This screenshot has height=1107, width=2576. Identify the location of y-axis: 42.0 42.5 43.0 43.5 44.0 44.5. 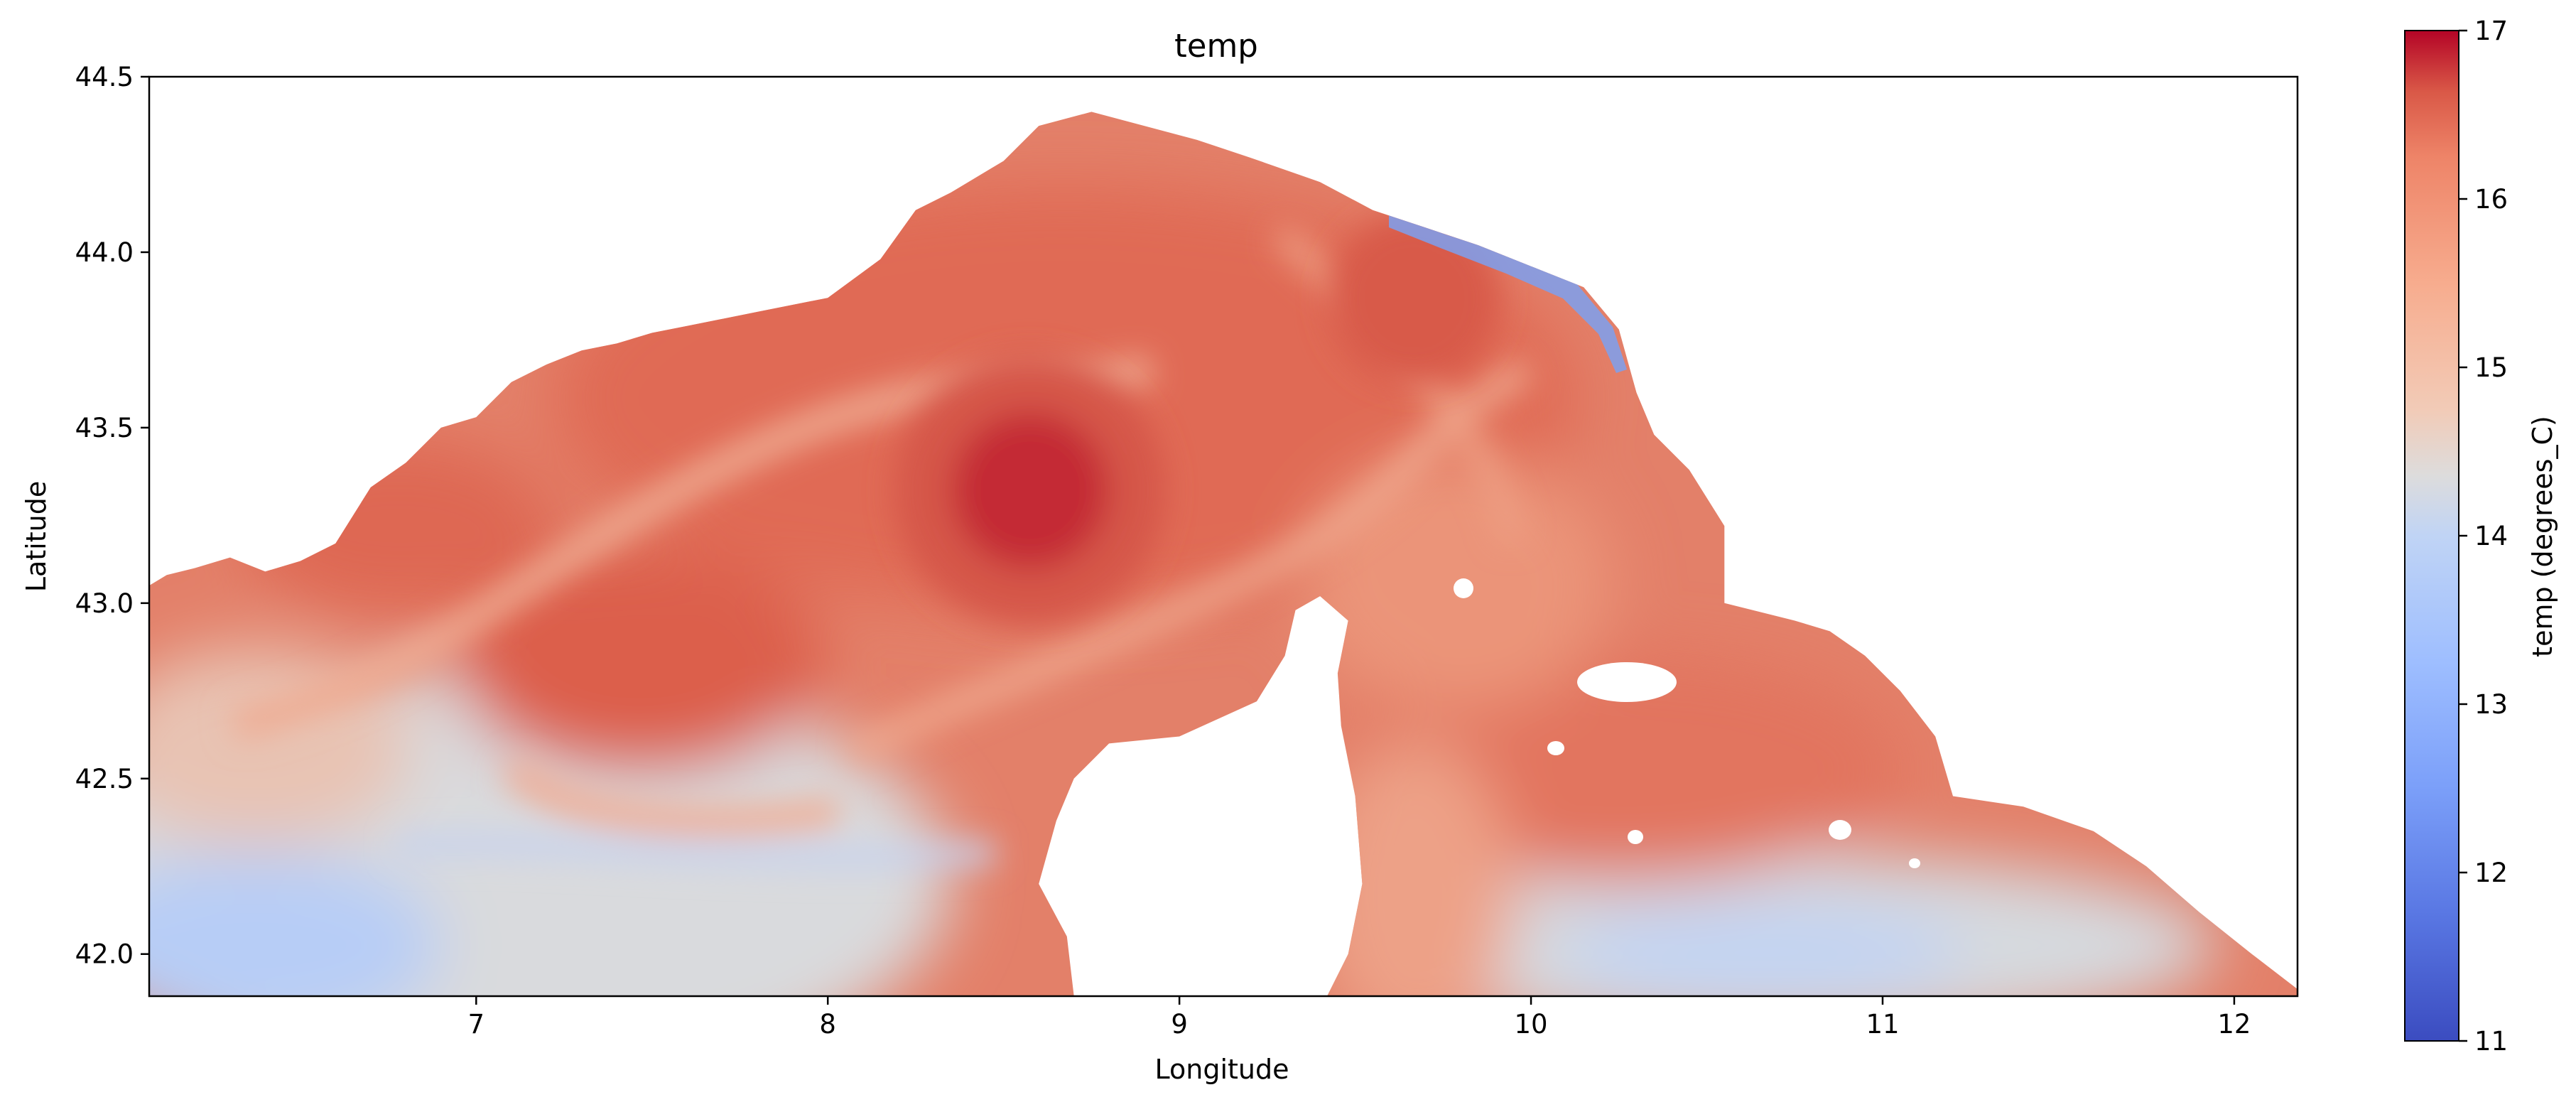
(112, 516).